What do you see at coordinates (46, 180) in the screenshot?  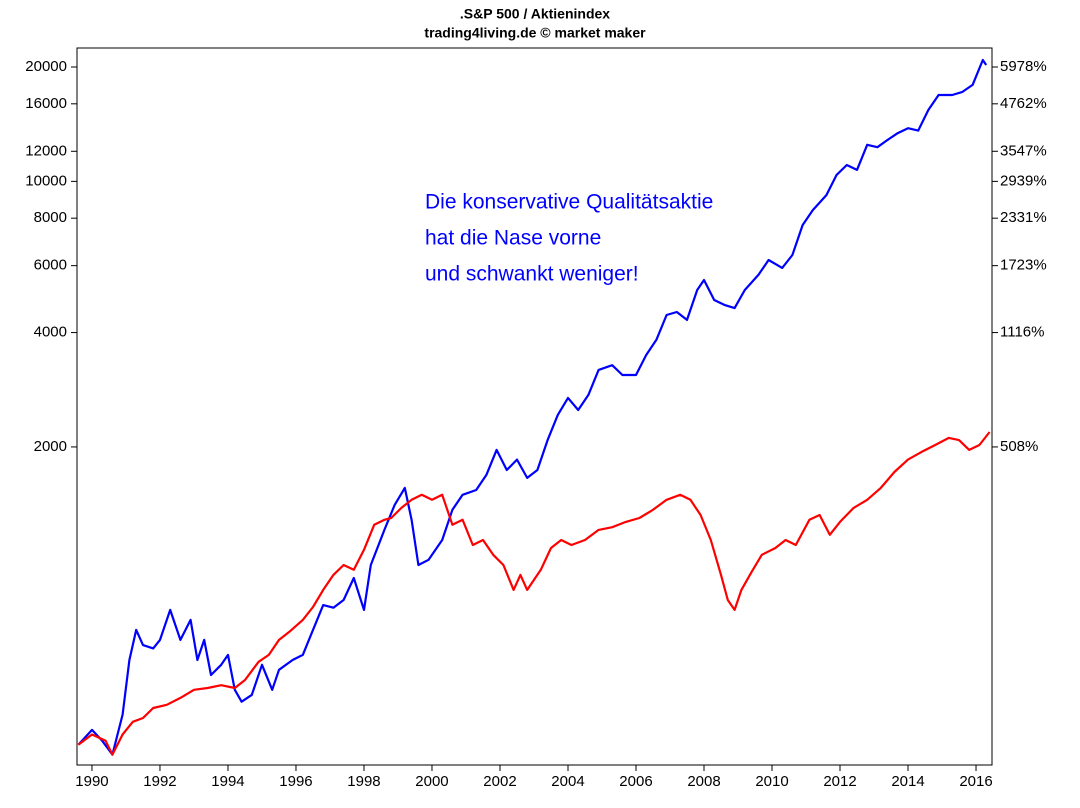 I see `y-tick-label: 10000` at bounding box center [46, 180].